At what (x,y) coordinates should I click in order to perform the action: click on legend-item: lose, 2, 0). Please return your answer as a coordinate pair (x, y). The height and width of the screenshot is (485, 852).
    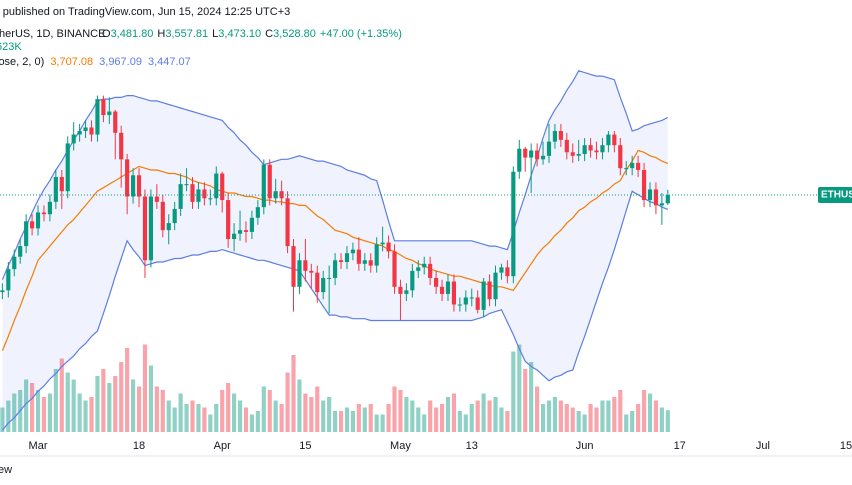
    Looking at the image, I should click on (22, 62).